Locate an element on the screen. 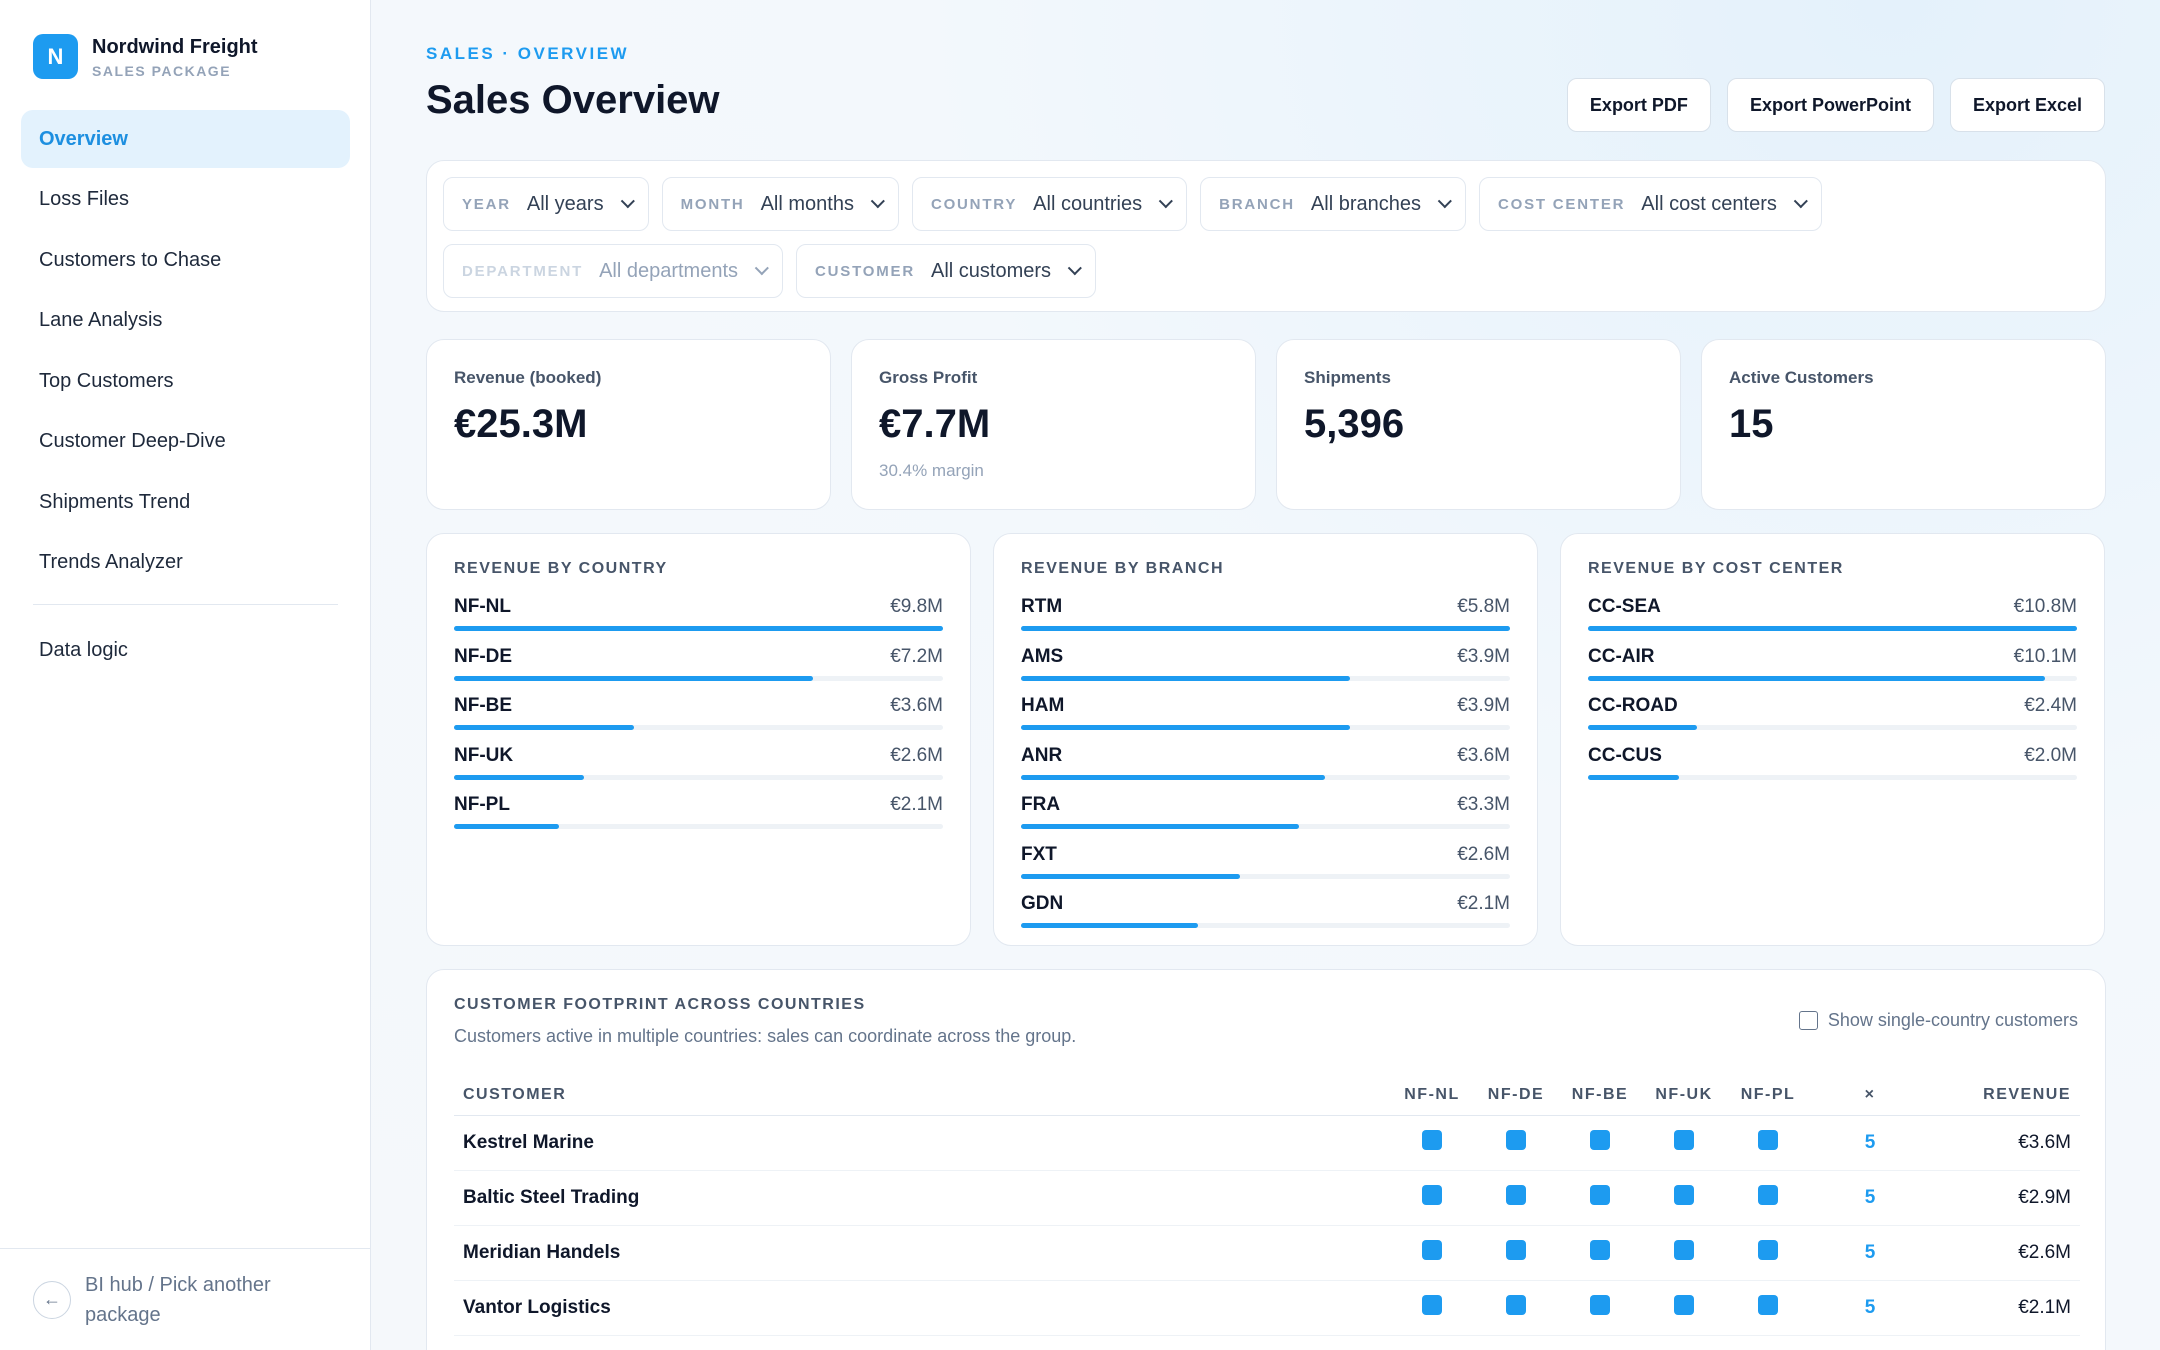 The width and height of the screenshot is (2160, 1350). bar-value: €2.0M is located at coordinates (2050, 755).